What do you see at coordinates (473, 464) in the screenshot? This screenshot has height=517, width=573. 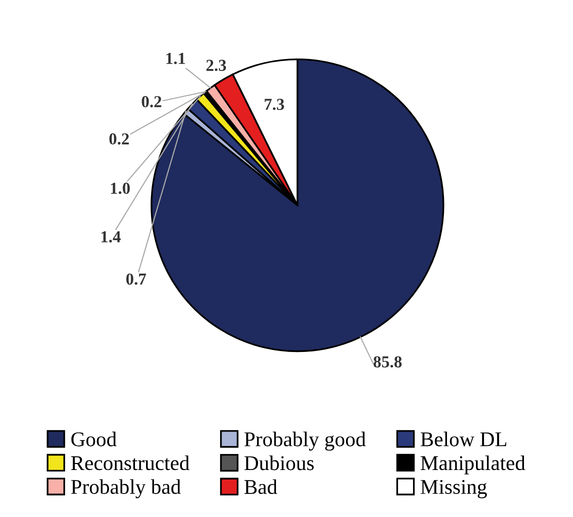 I see `legend-label: Manipulated` at bounding box center [473, 464].